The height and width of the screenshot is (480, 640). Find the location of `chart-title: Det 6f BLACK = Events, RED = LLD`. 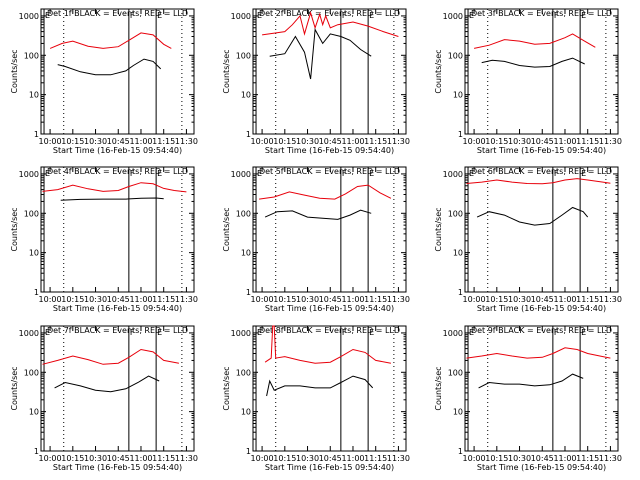

chart-title: Det 6f BLACK = Events, RED = LLD is located at coordinates (541, 171).